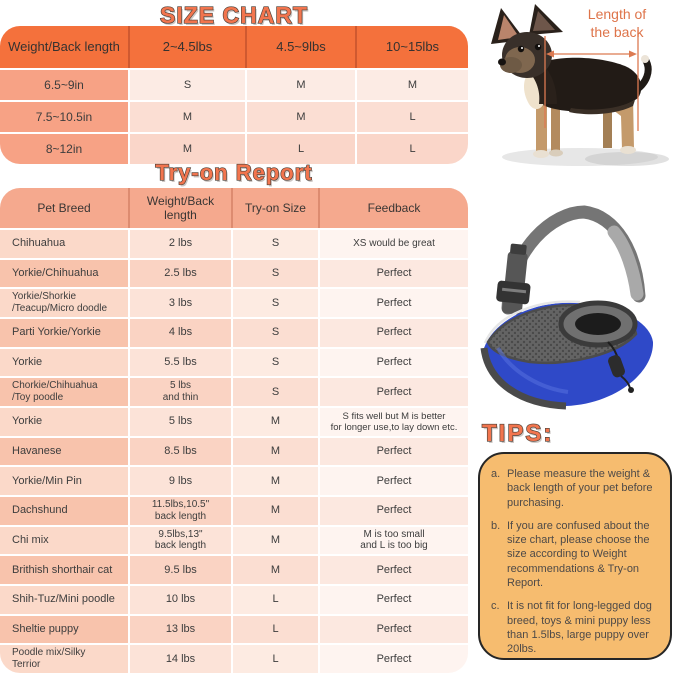 The height and width of the screenshot is (673, 679). Describe the element at coordinates (64, 570) in the screenshot. I see `tryon-cell: Brithish shorthair cat` at that location.